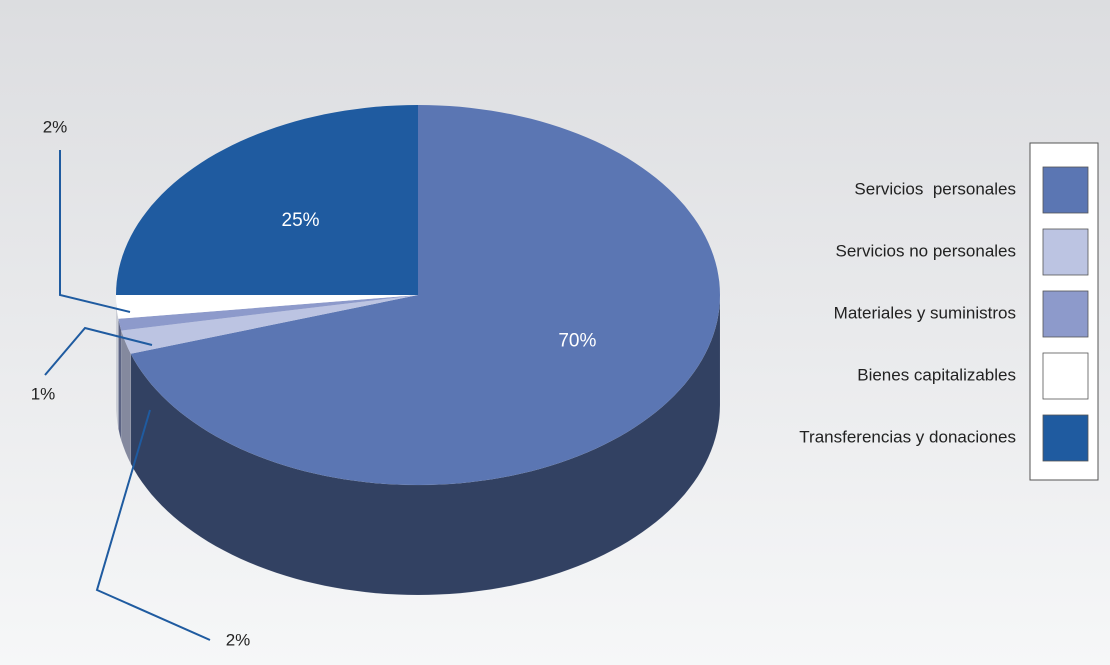 Image resolution: width=1110 pixels, height=665 pixels. I want to click on data-label: 1%, so click(43, 393).